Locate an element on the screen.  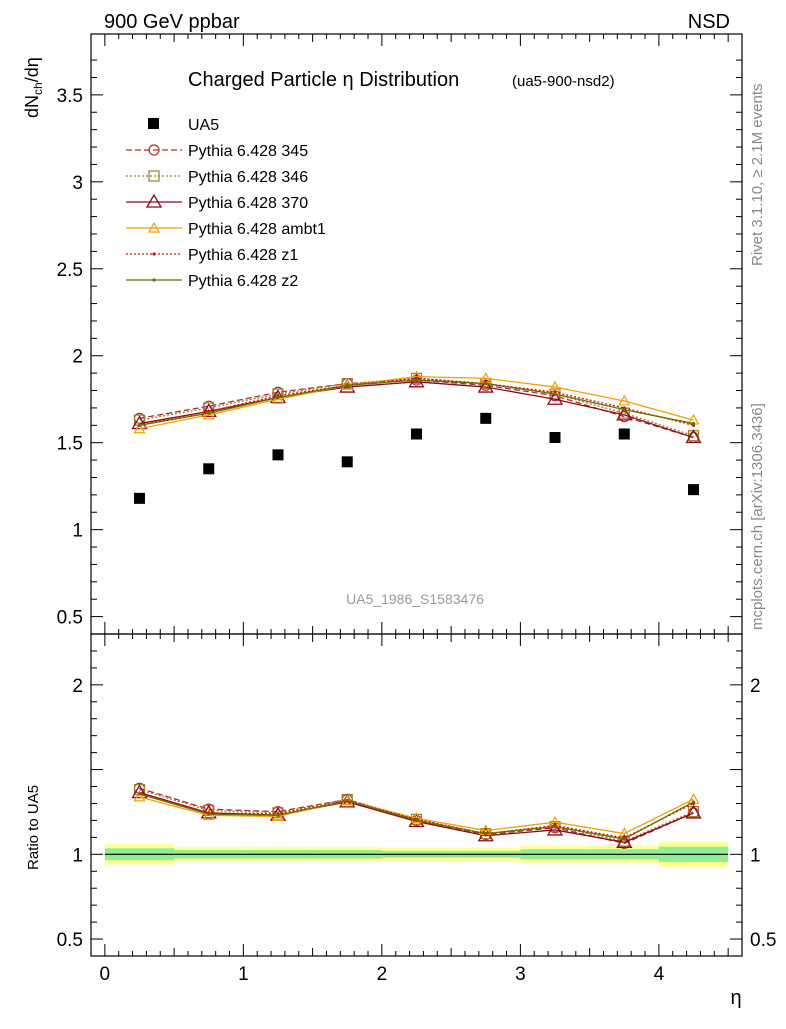
y-tick-label-main: 3.5 is located at coordinates (70, 96).